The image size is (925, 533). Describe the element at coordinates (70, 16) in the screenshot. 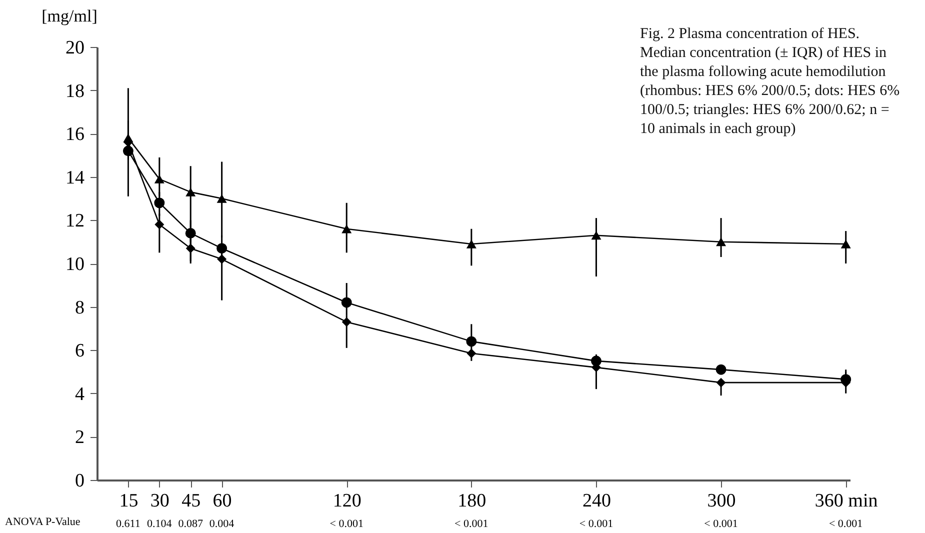

I see `y-axis-title: [mg/ml]` at that location.